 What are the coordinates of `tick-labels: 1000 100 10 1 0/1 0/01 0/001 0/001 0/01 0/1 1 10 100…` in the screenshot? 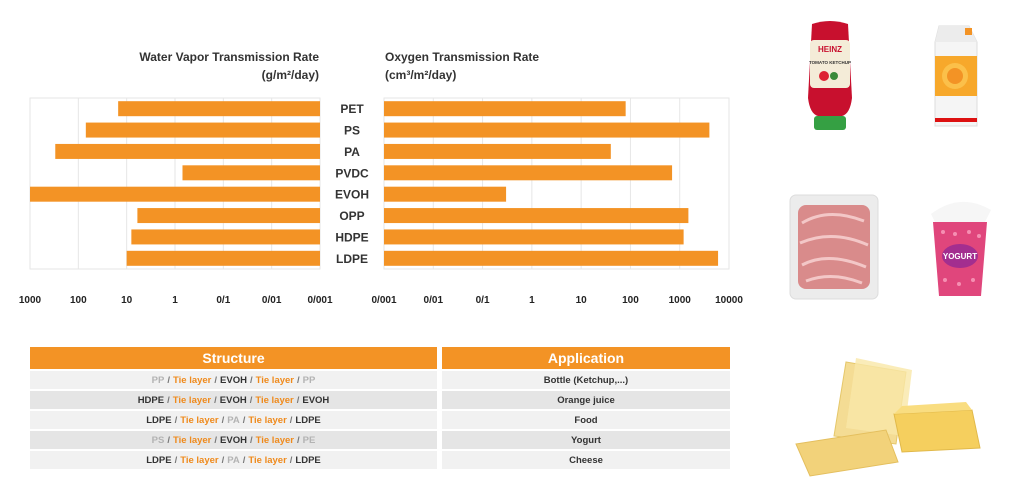 It's located at (381, 300).